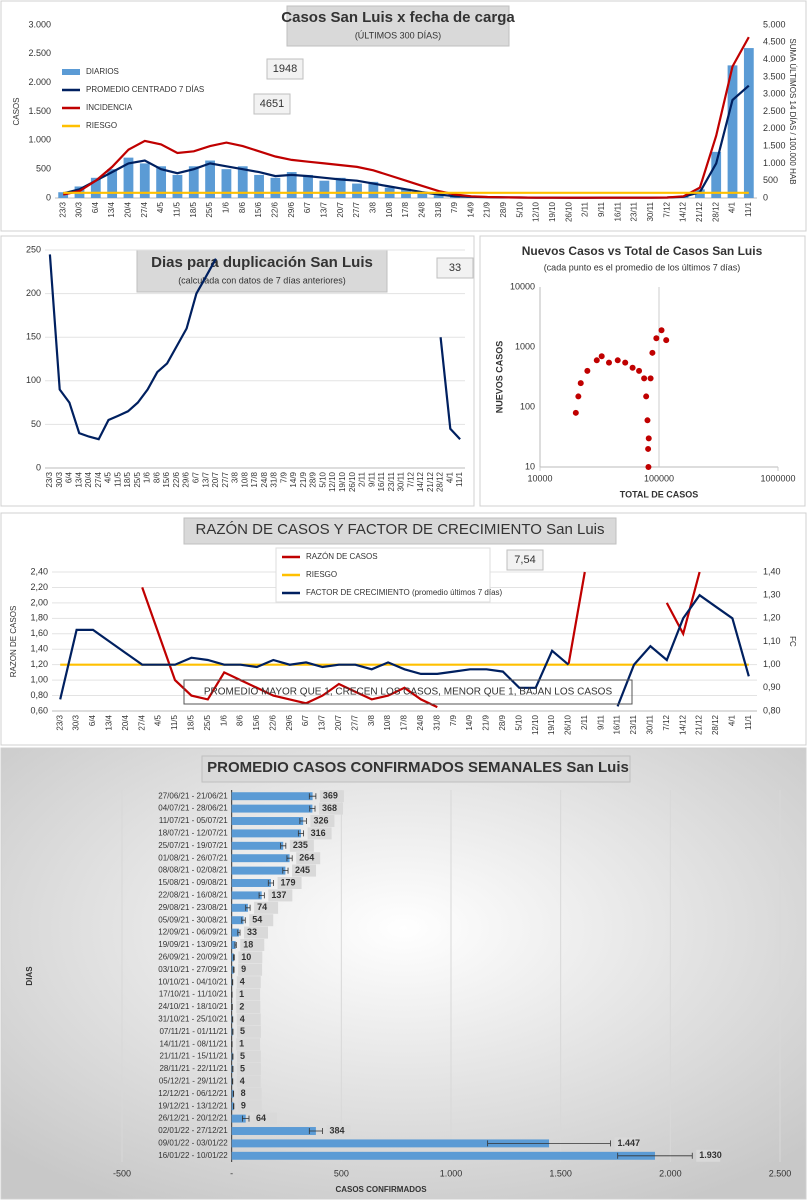 This screenshot has height=1200, width=807. Describe the element at coordinates (633, 724) in the screenshot. I see `x-tick-label: 23/11` at that location.